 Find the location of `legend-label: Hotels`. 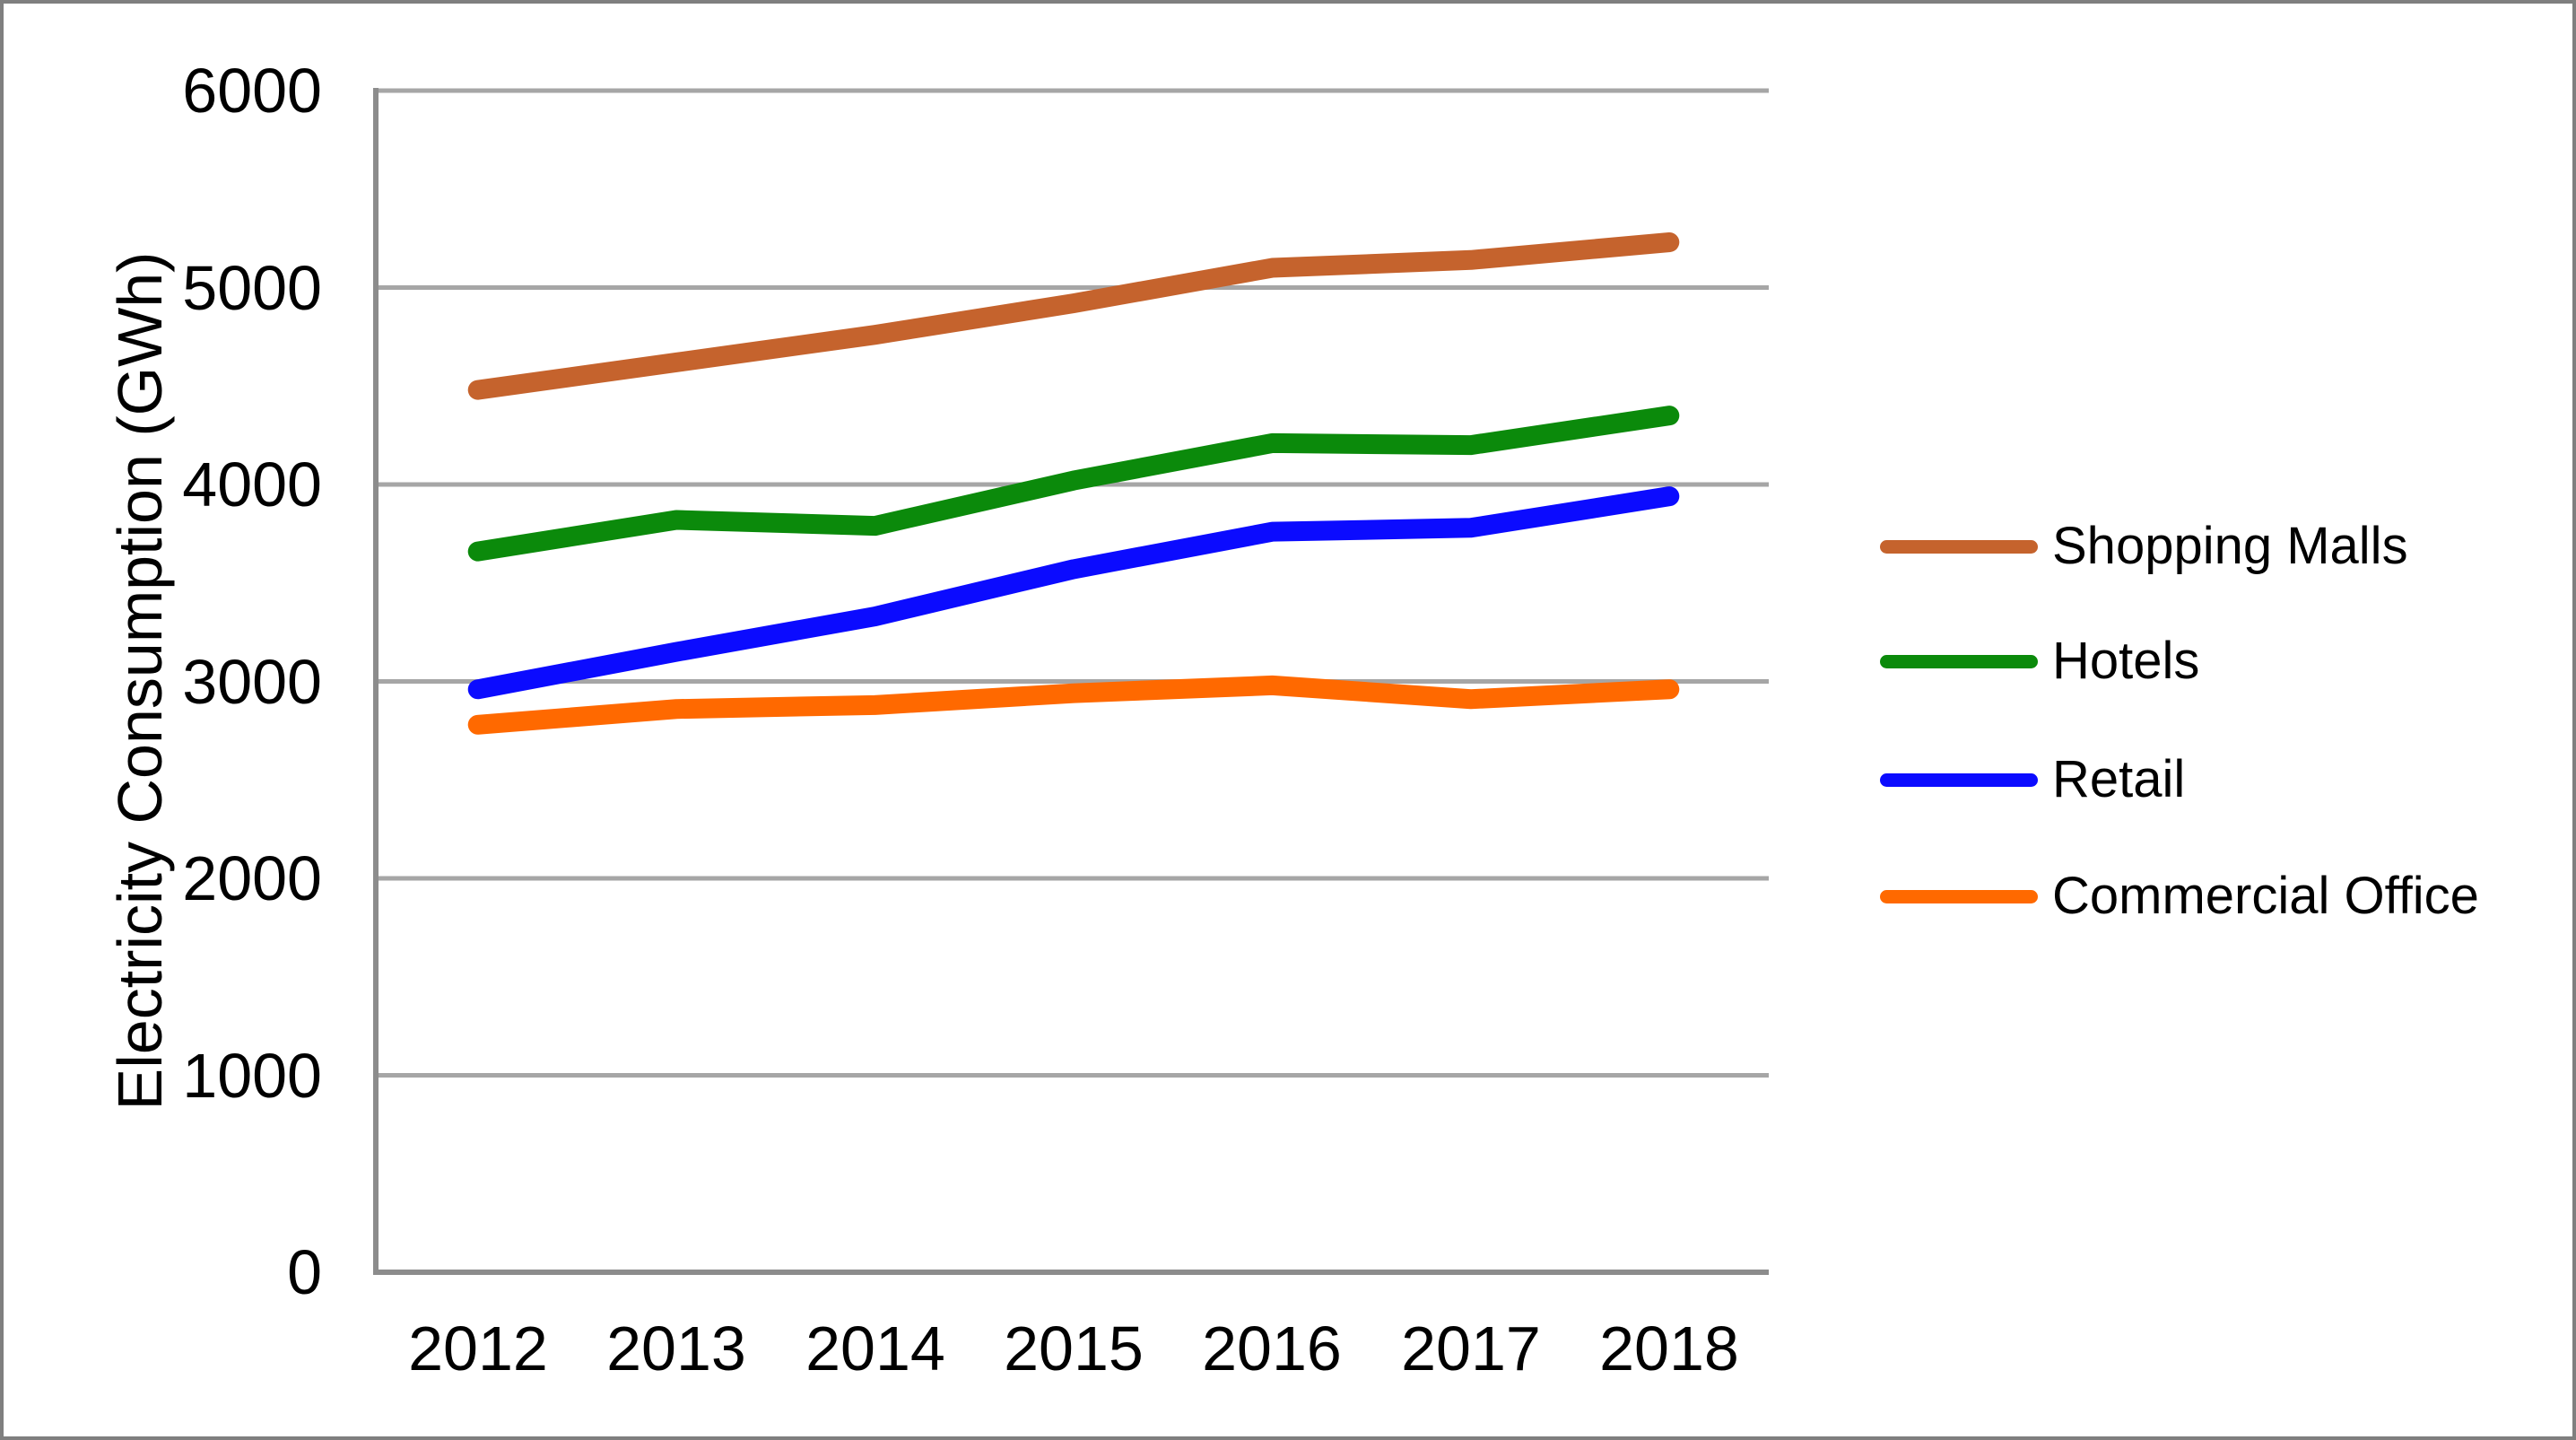

legend-label: Hotels is located at coordinates (2126, 661).